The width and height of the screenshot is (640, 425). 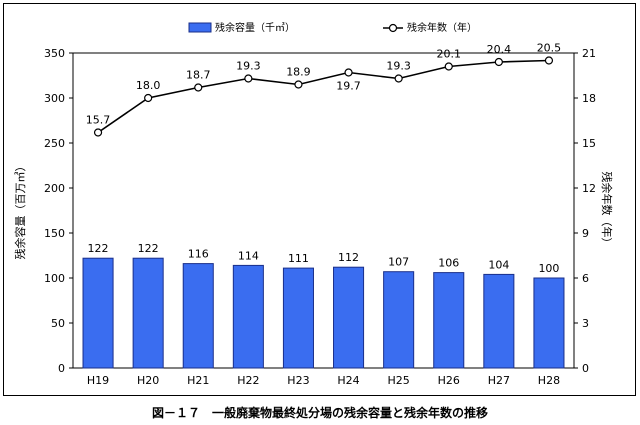 What do you see at coordinates (549, 380) in the screenshot?
I see `x-tick-label: H28` at bounding box center [549, 380].